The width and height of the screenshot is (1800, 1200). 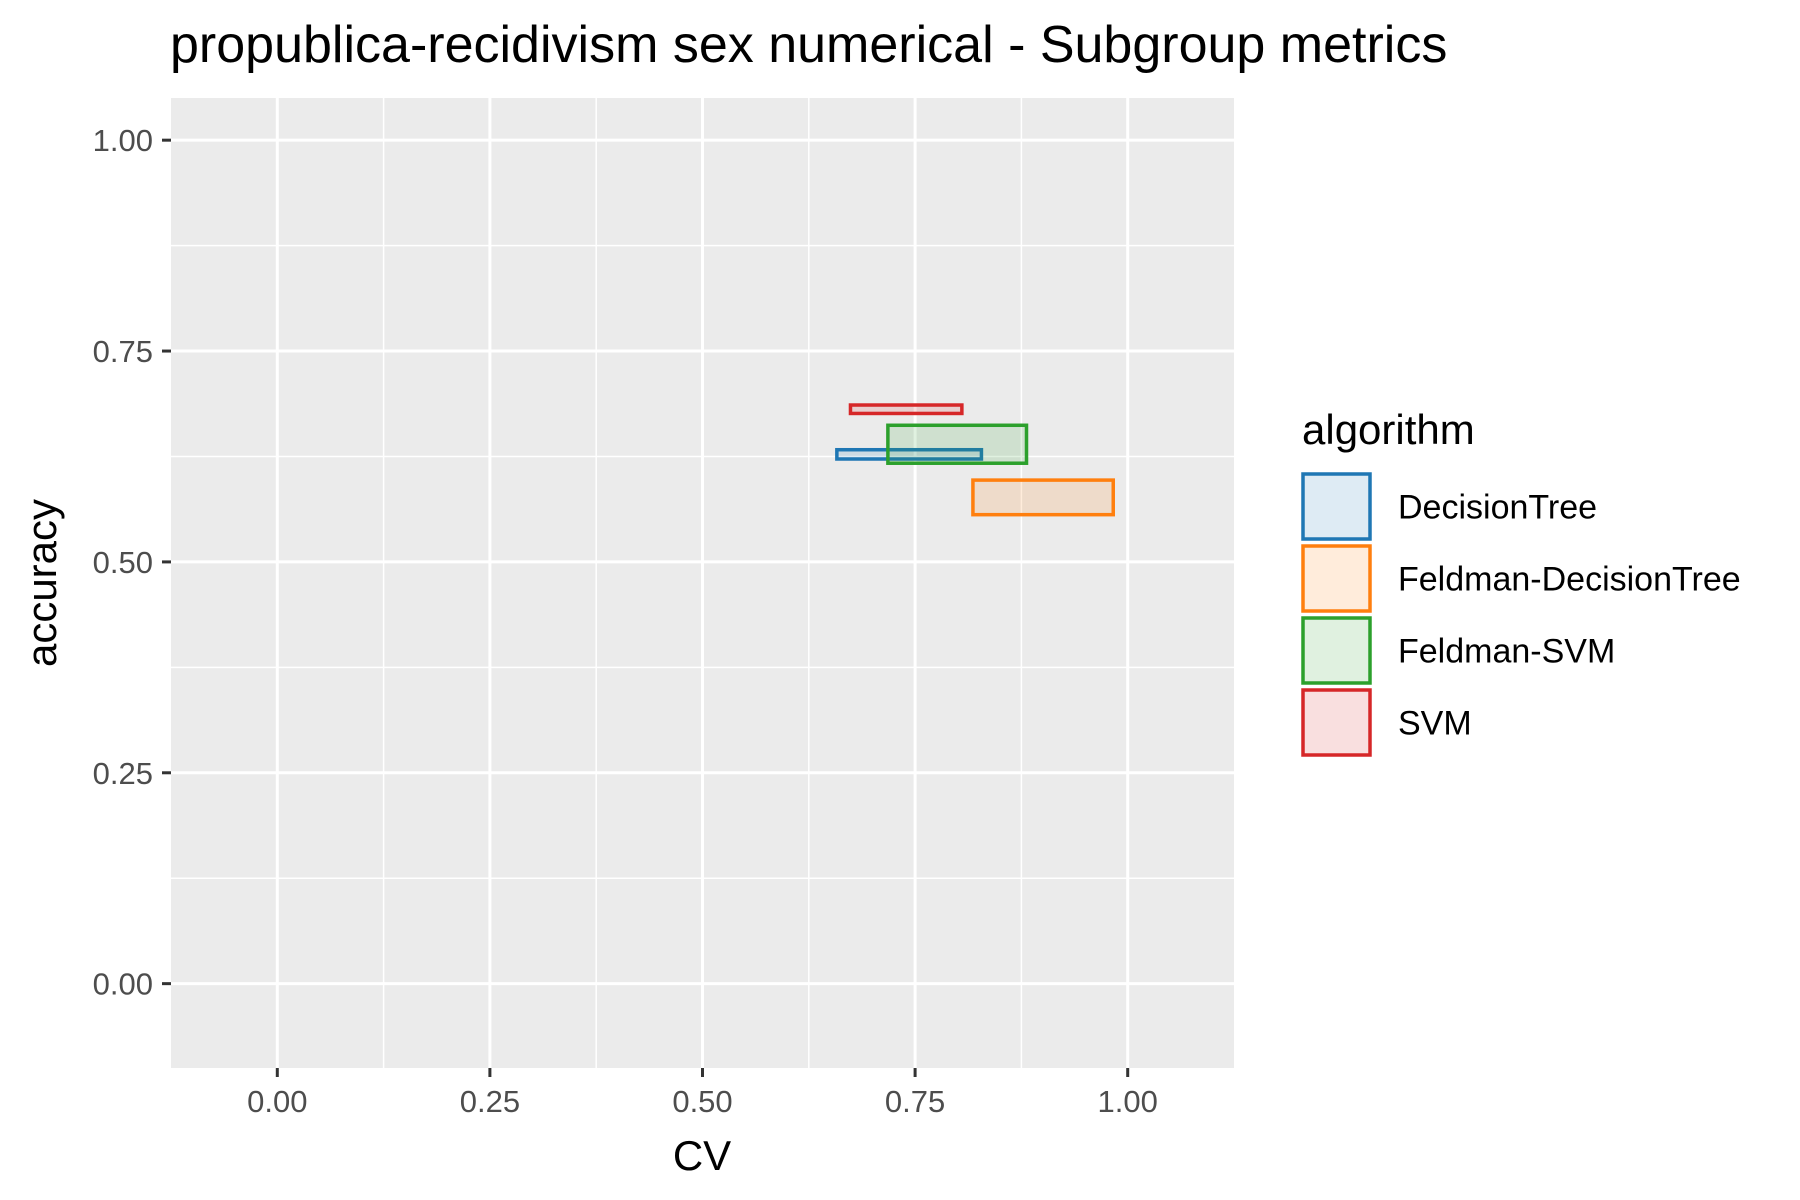 I want to click on x-tick-label: 1.00, so click(x=1128, y=1101).